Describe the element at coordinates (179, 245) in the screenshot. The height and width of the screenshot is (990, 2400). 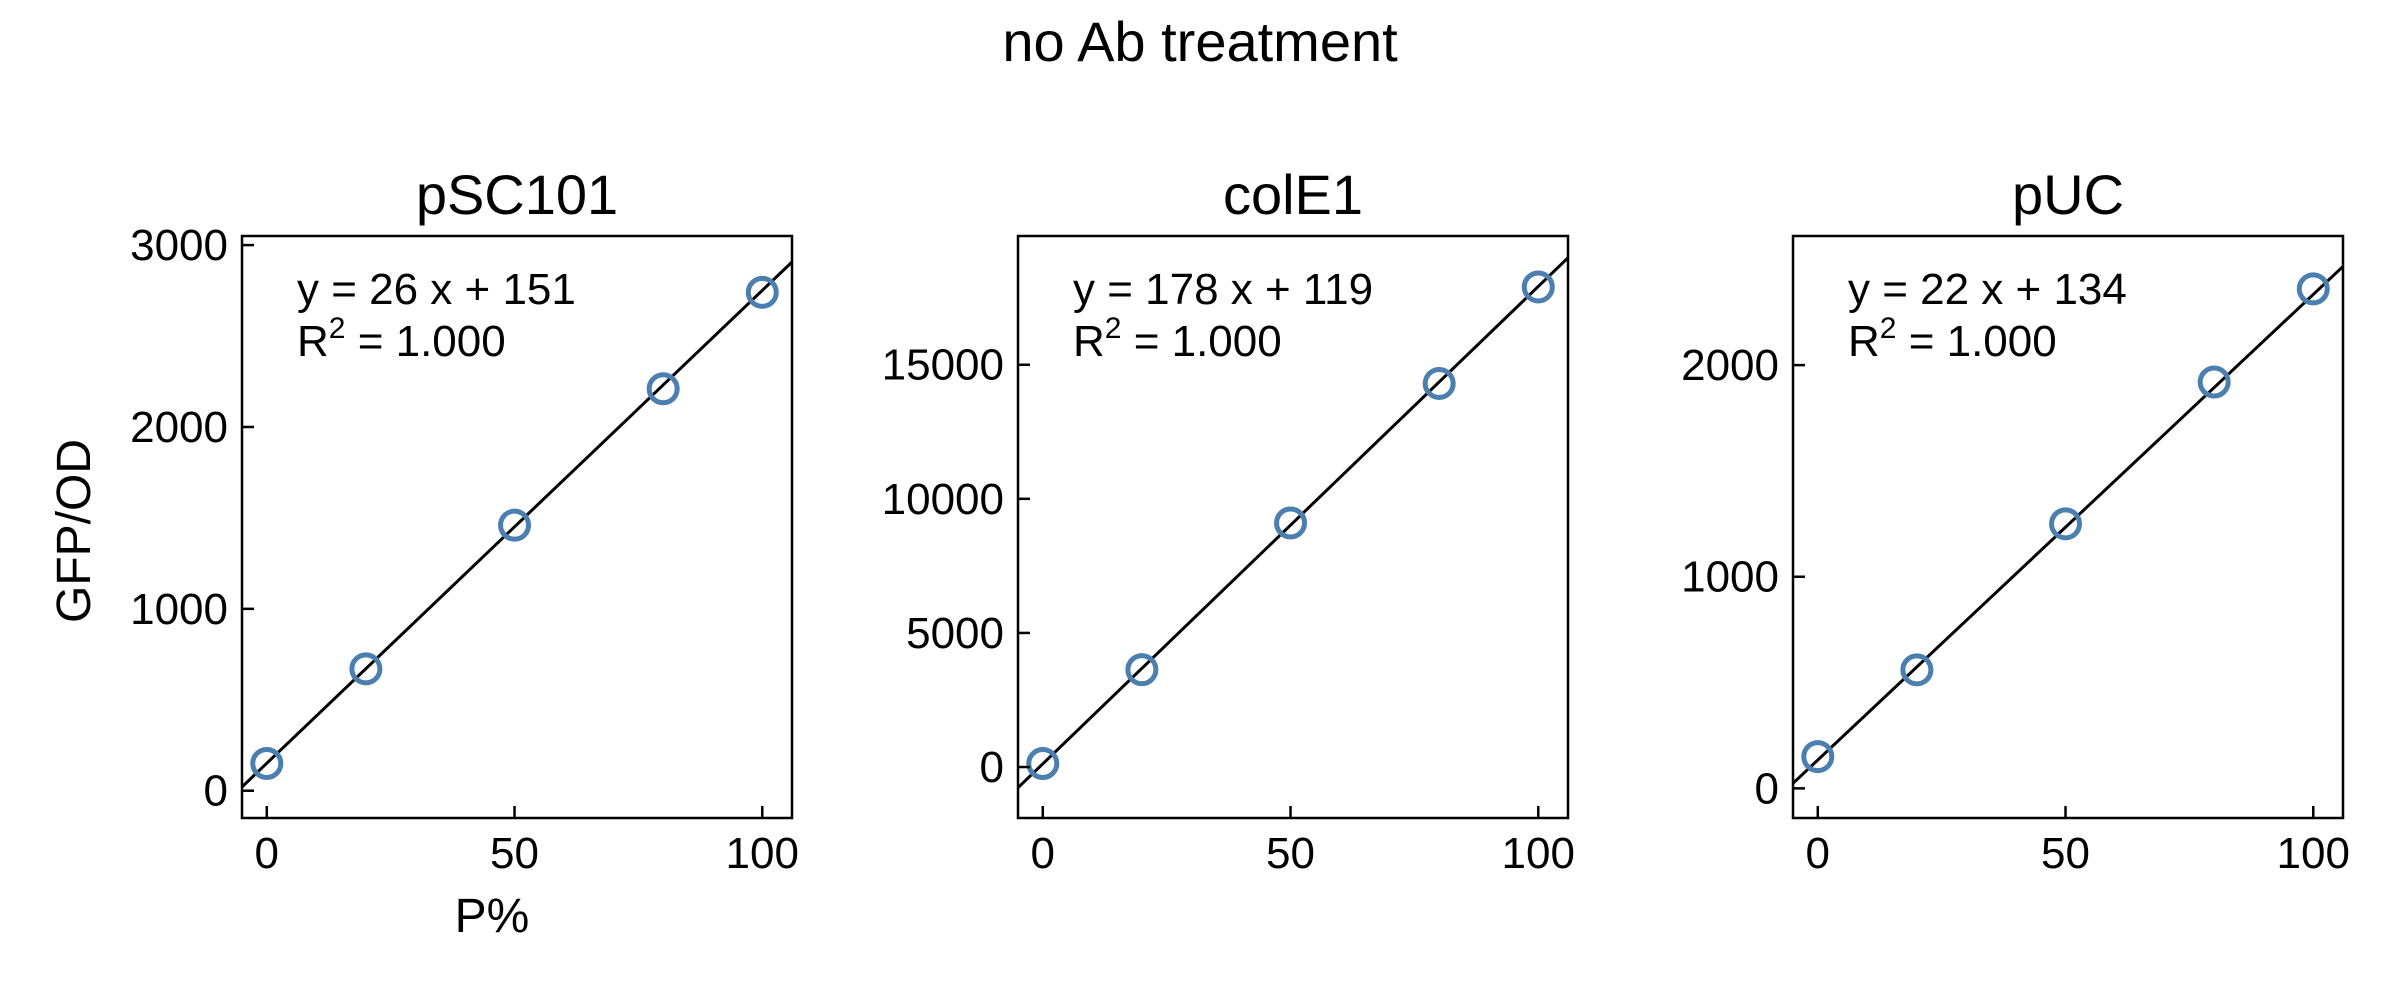
I see `y-tick-label: 3000` at that location.